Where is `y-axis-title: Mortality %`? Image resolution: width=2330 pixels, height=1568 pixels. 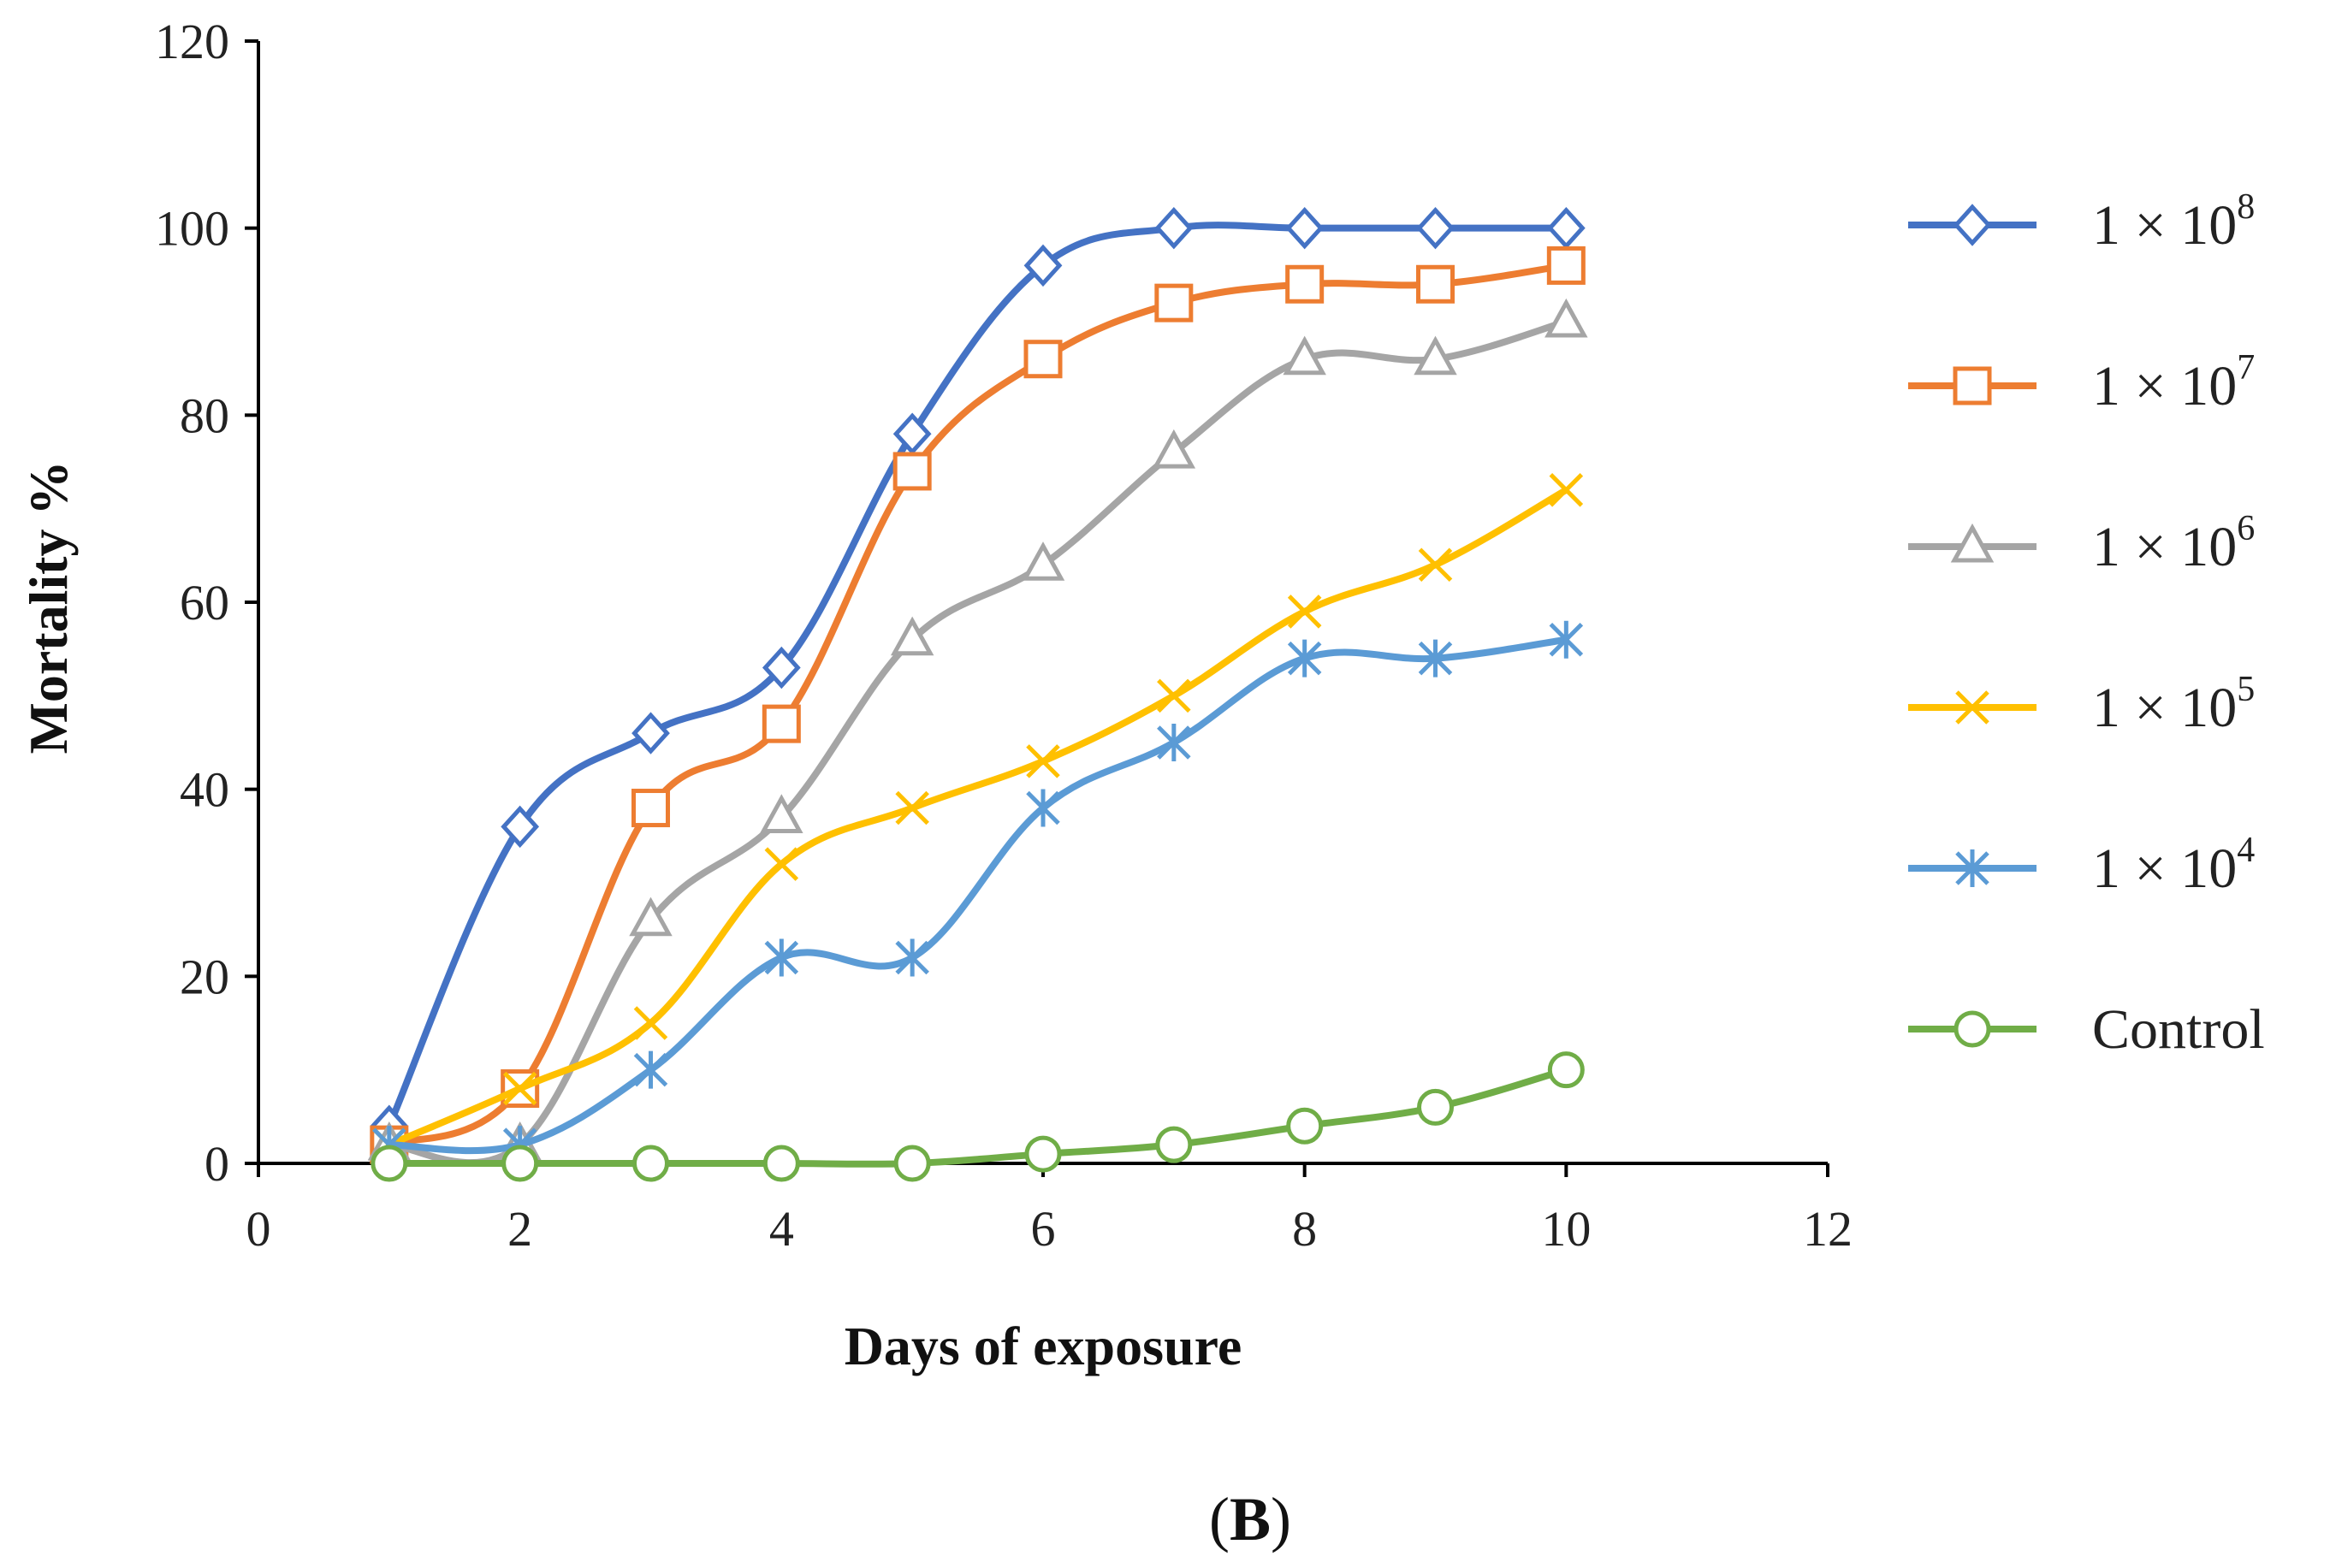
y-axis-title: Mortality % is located at coordinates (48, 607).